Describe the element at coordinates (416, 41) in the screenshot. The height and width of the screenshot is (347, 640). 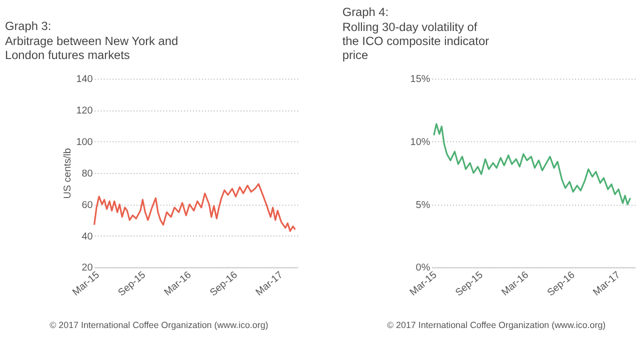
I see `chart-subtitle: Rolling 30-day volatility of the ICO composite indicator price` at that location.